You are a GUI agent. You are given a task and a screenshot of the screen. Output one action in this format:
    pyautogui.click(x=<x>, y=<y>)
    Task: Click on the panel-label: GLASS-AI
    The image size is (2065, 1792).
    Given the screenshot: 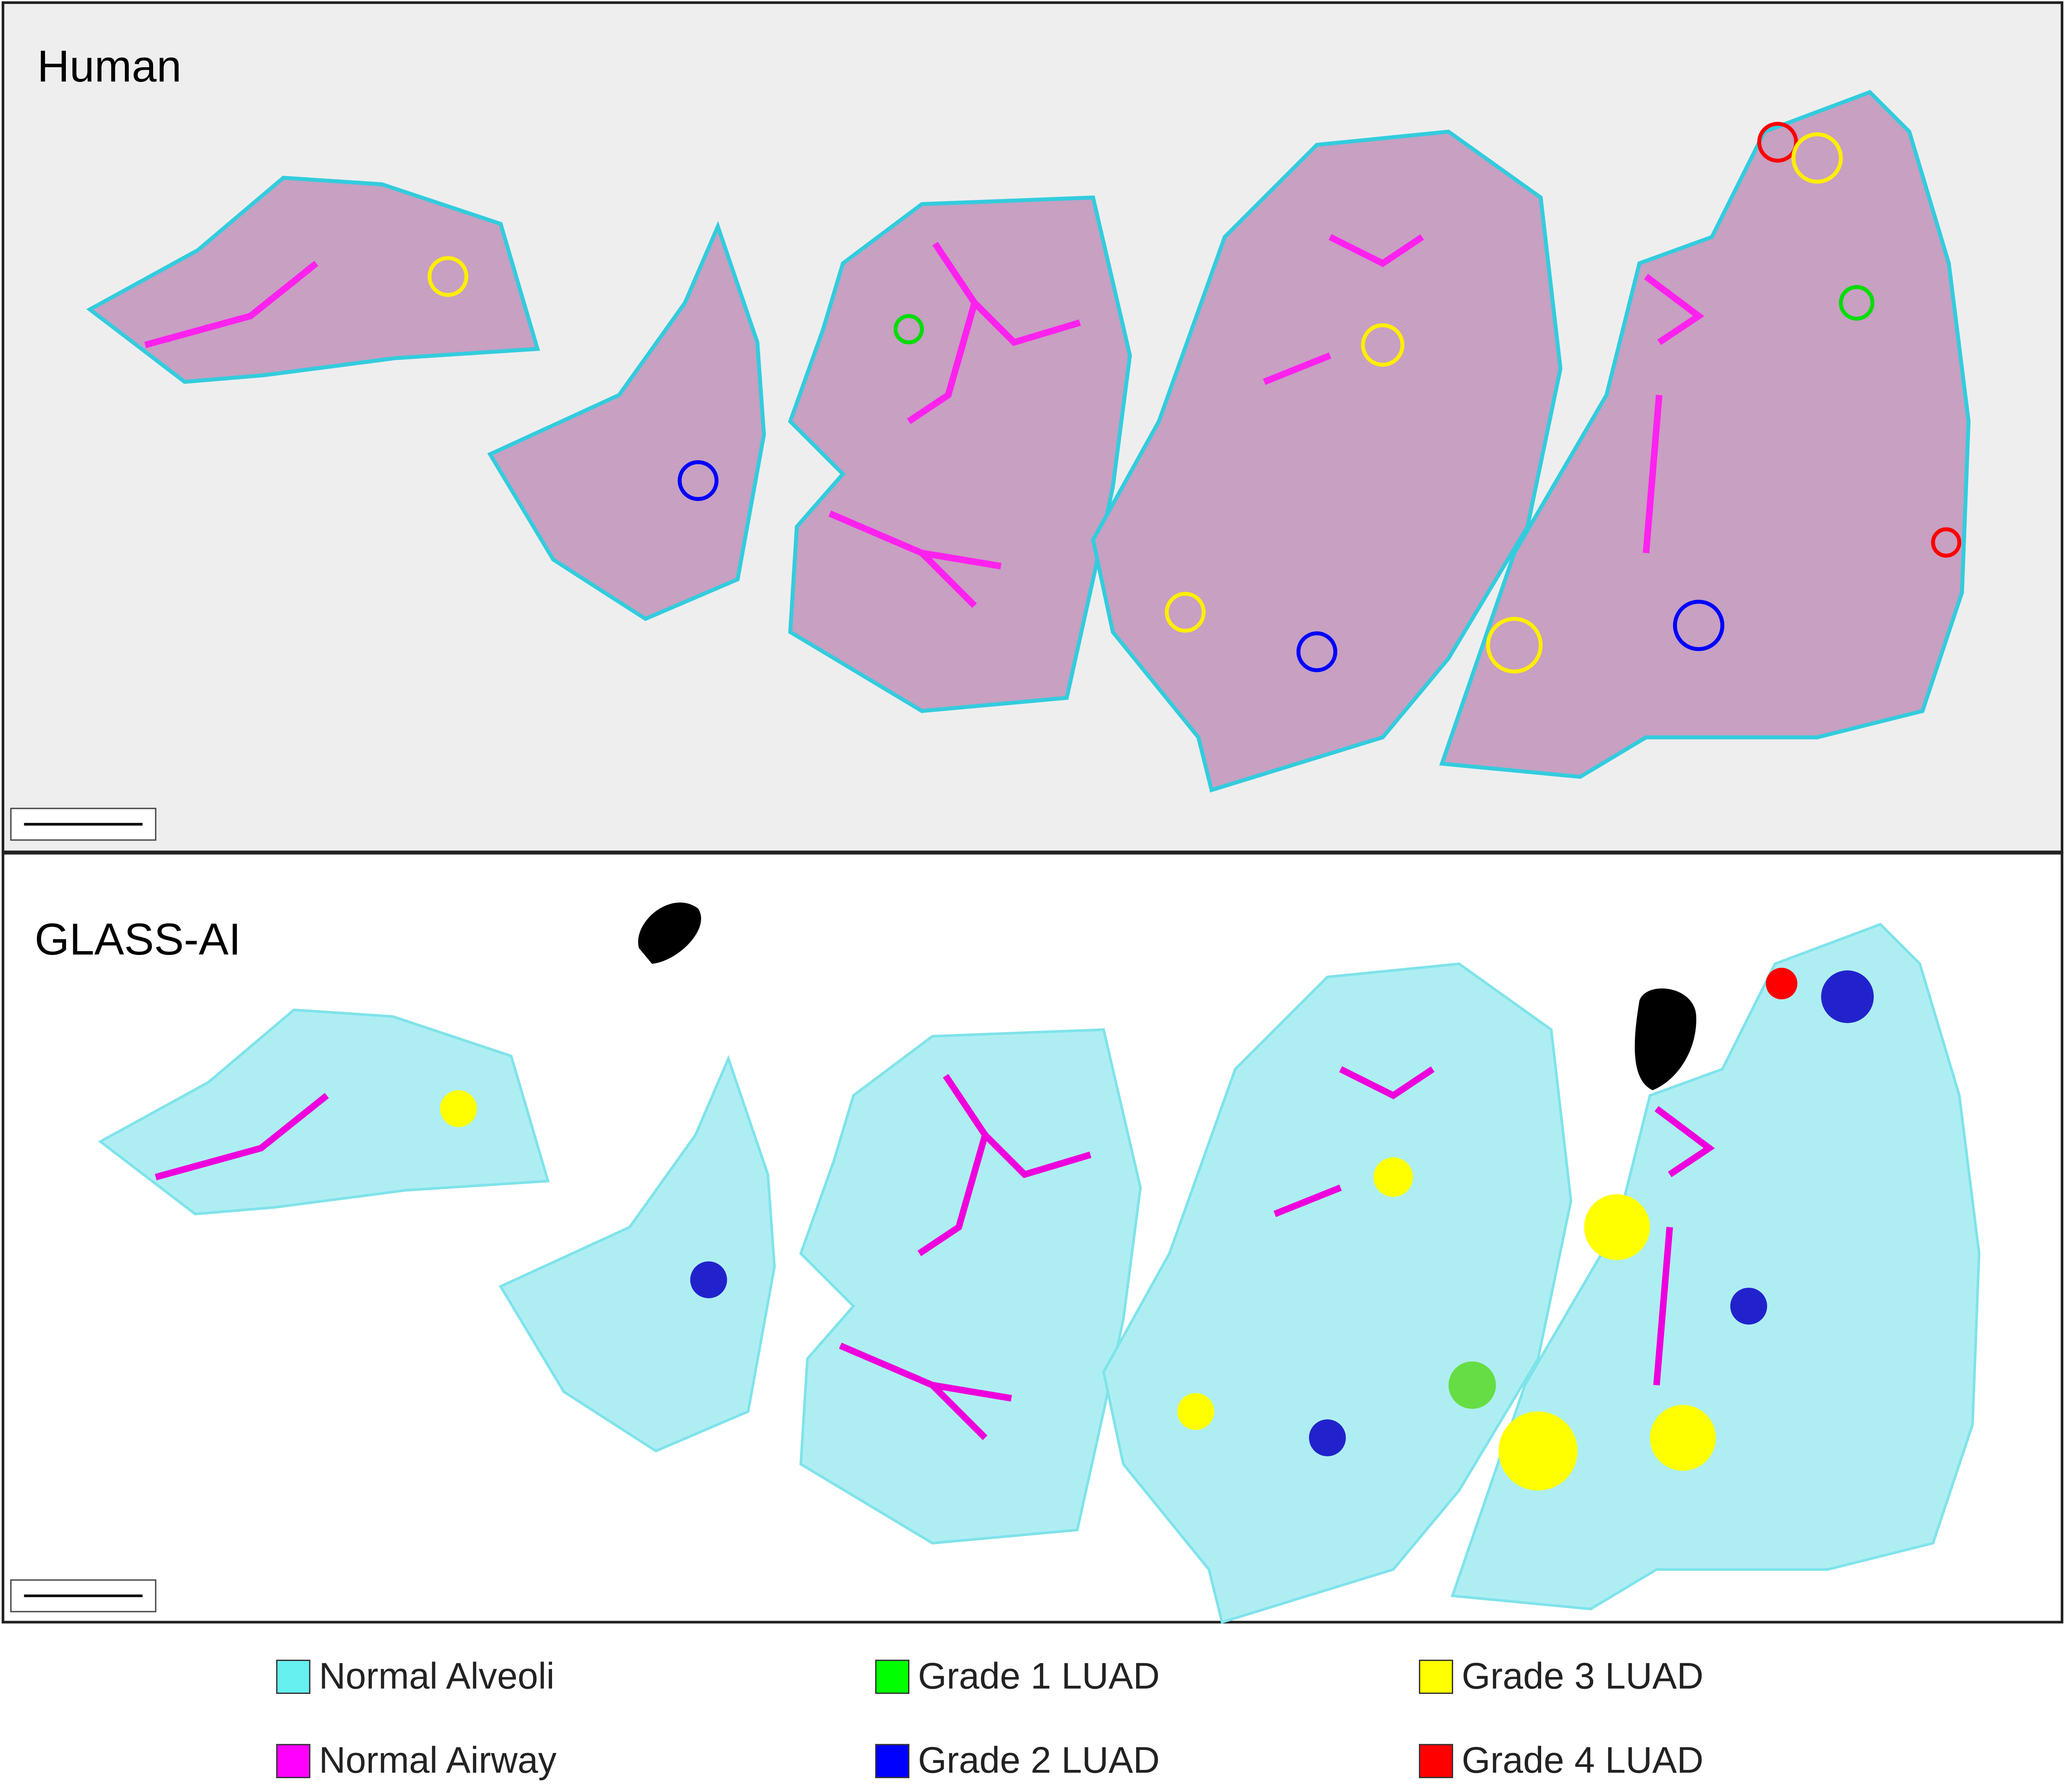 What is the action you would take?
    pyautogui.click(x=138, y=939)
    